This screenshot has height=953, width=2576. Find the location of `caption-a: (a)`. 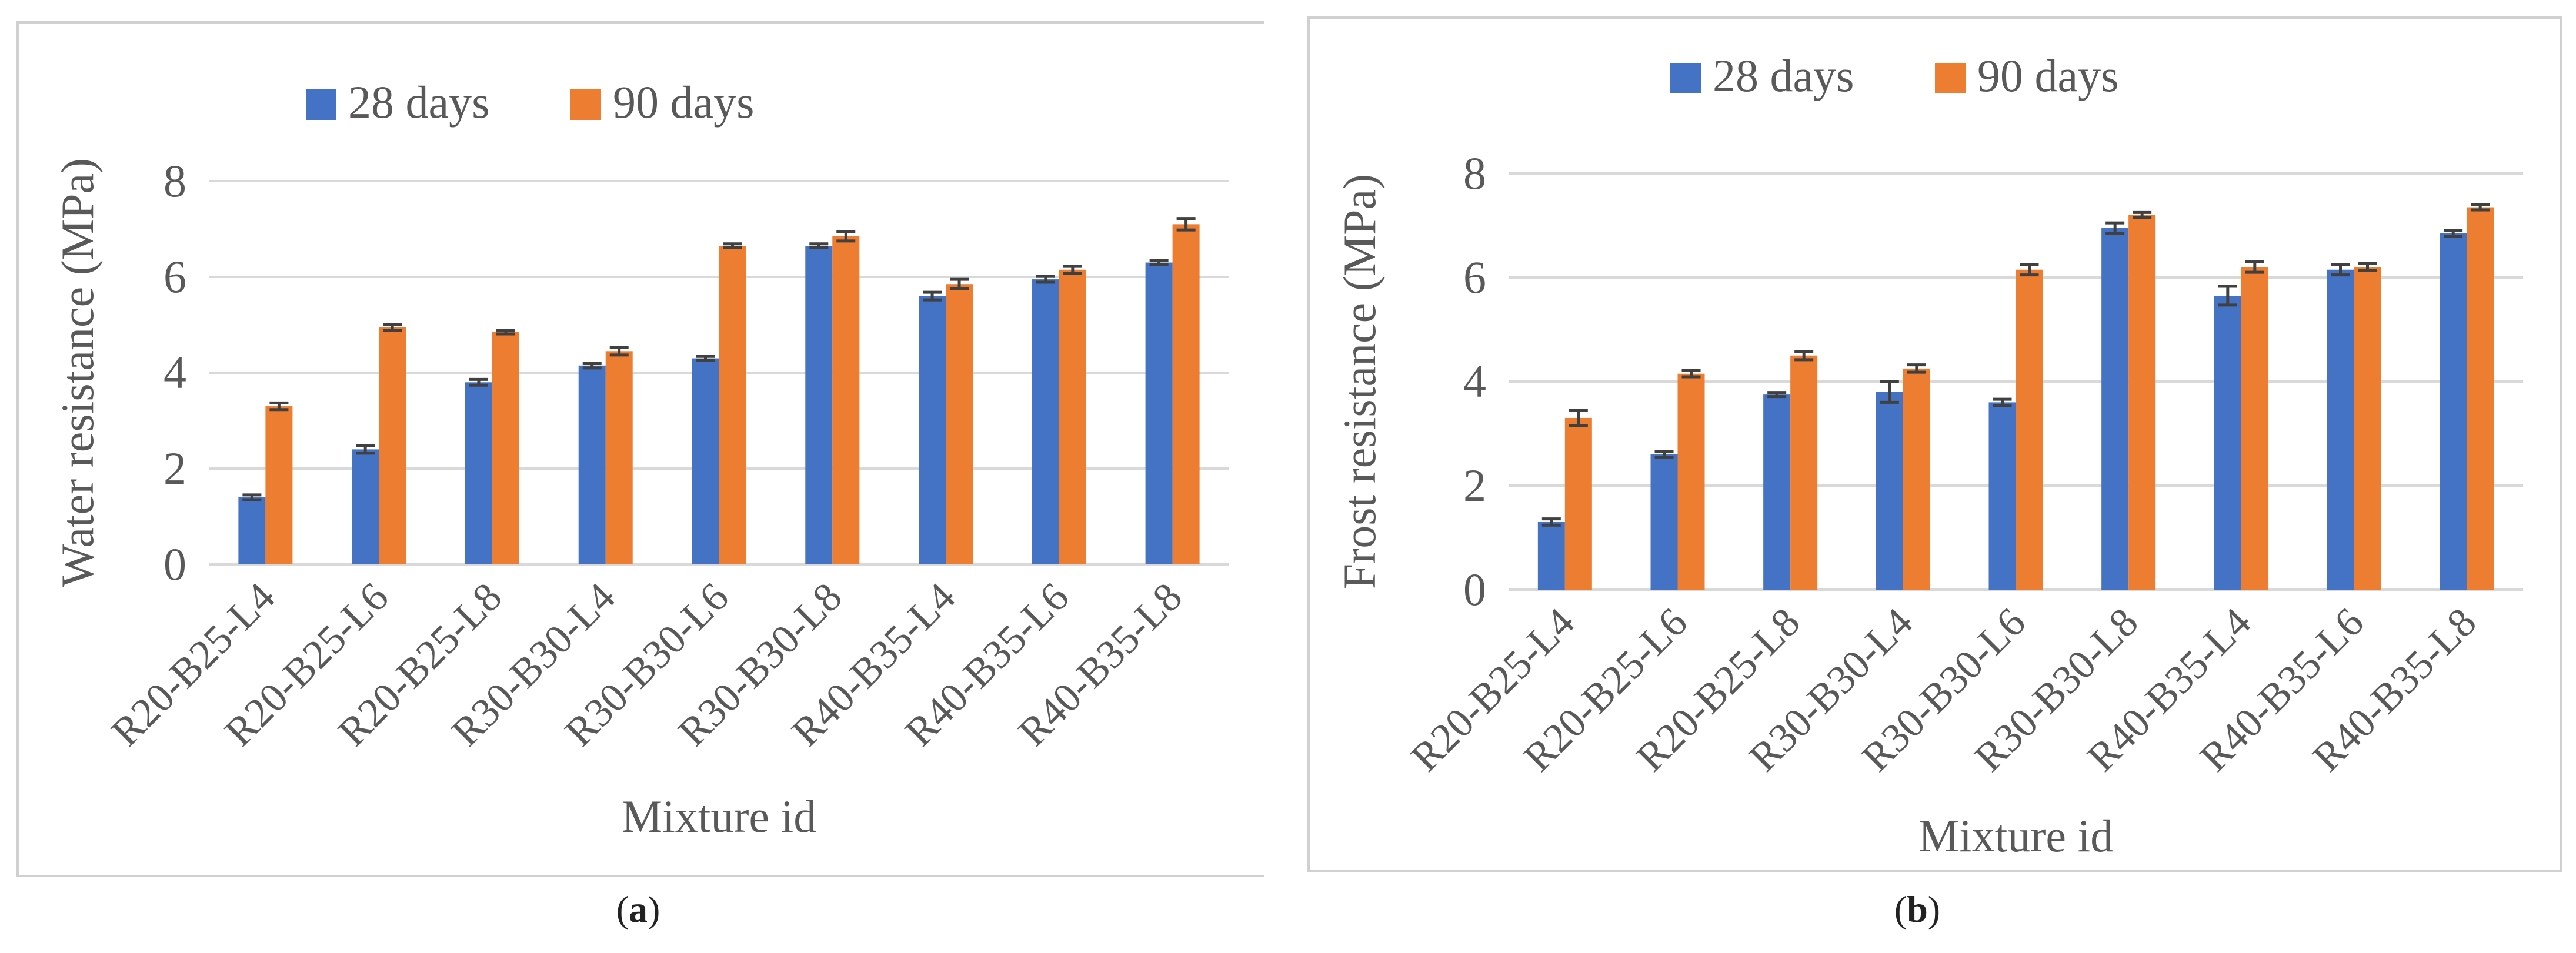

caption-a: (a) is located at coordinates (638, 909).